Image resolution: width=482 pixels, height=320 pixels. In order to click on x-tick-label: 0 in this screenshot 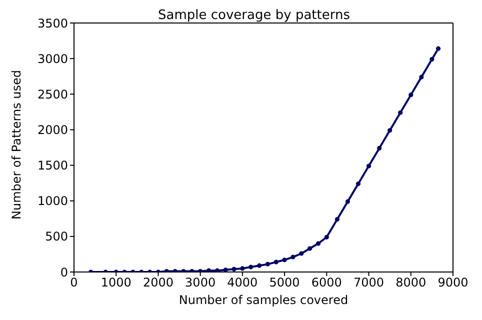, I will do `click(74, 283)`.